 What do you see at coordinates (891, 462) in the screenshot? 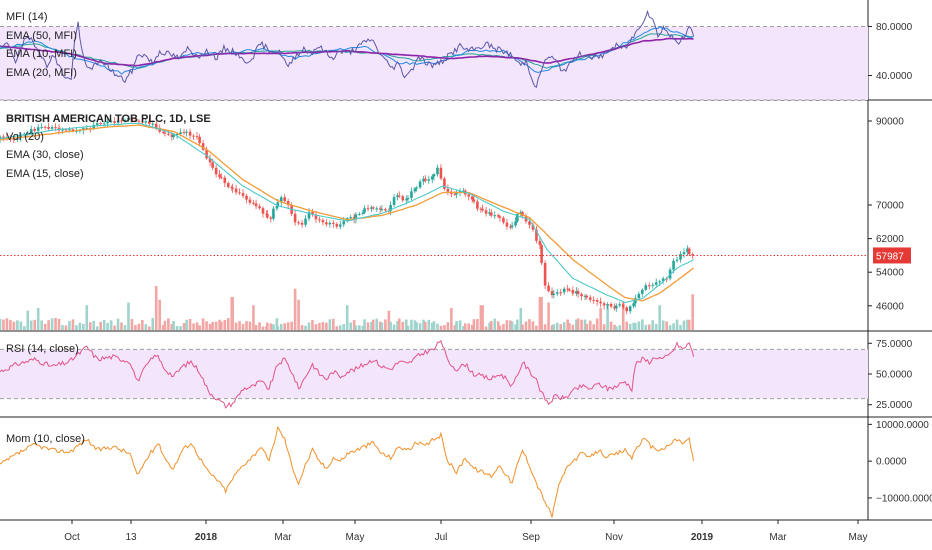
I see `tick-label: 0.0000` at bounding box center [891, 462].